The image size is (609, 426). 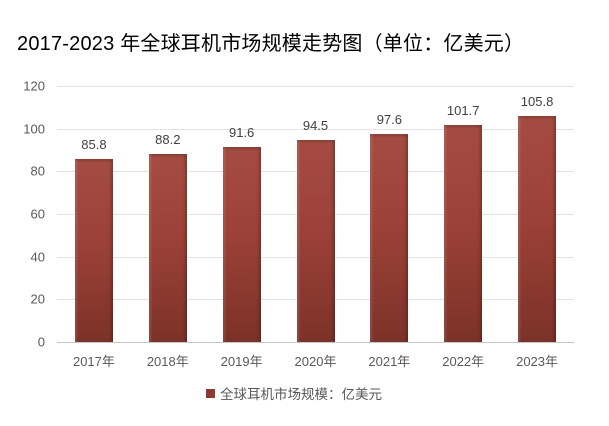 I want to click on value-label-2021年: 97.6, so click(x=389, y=119).